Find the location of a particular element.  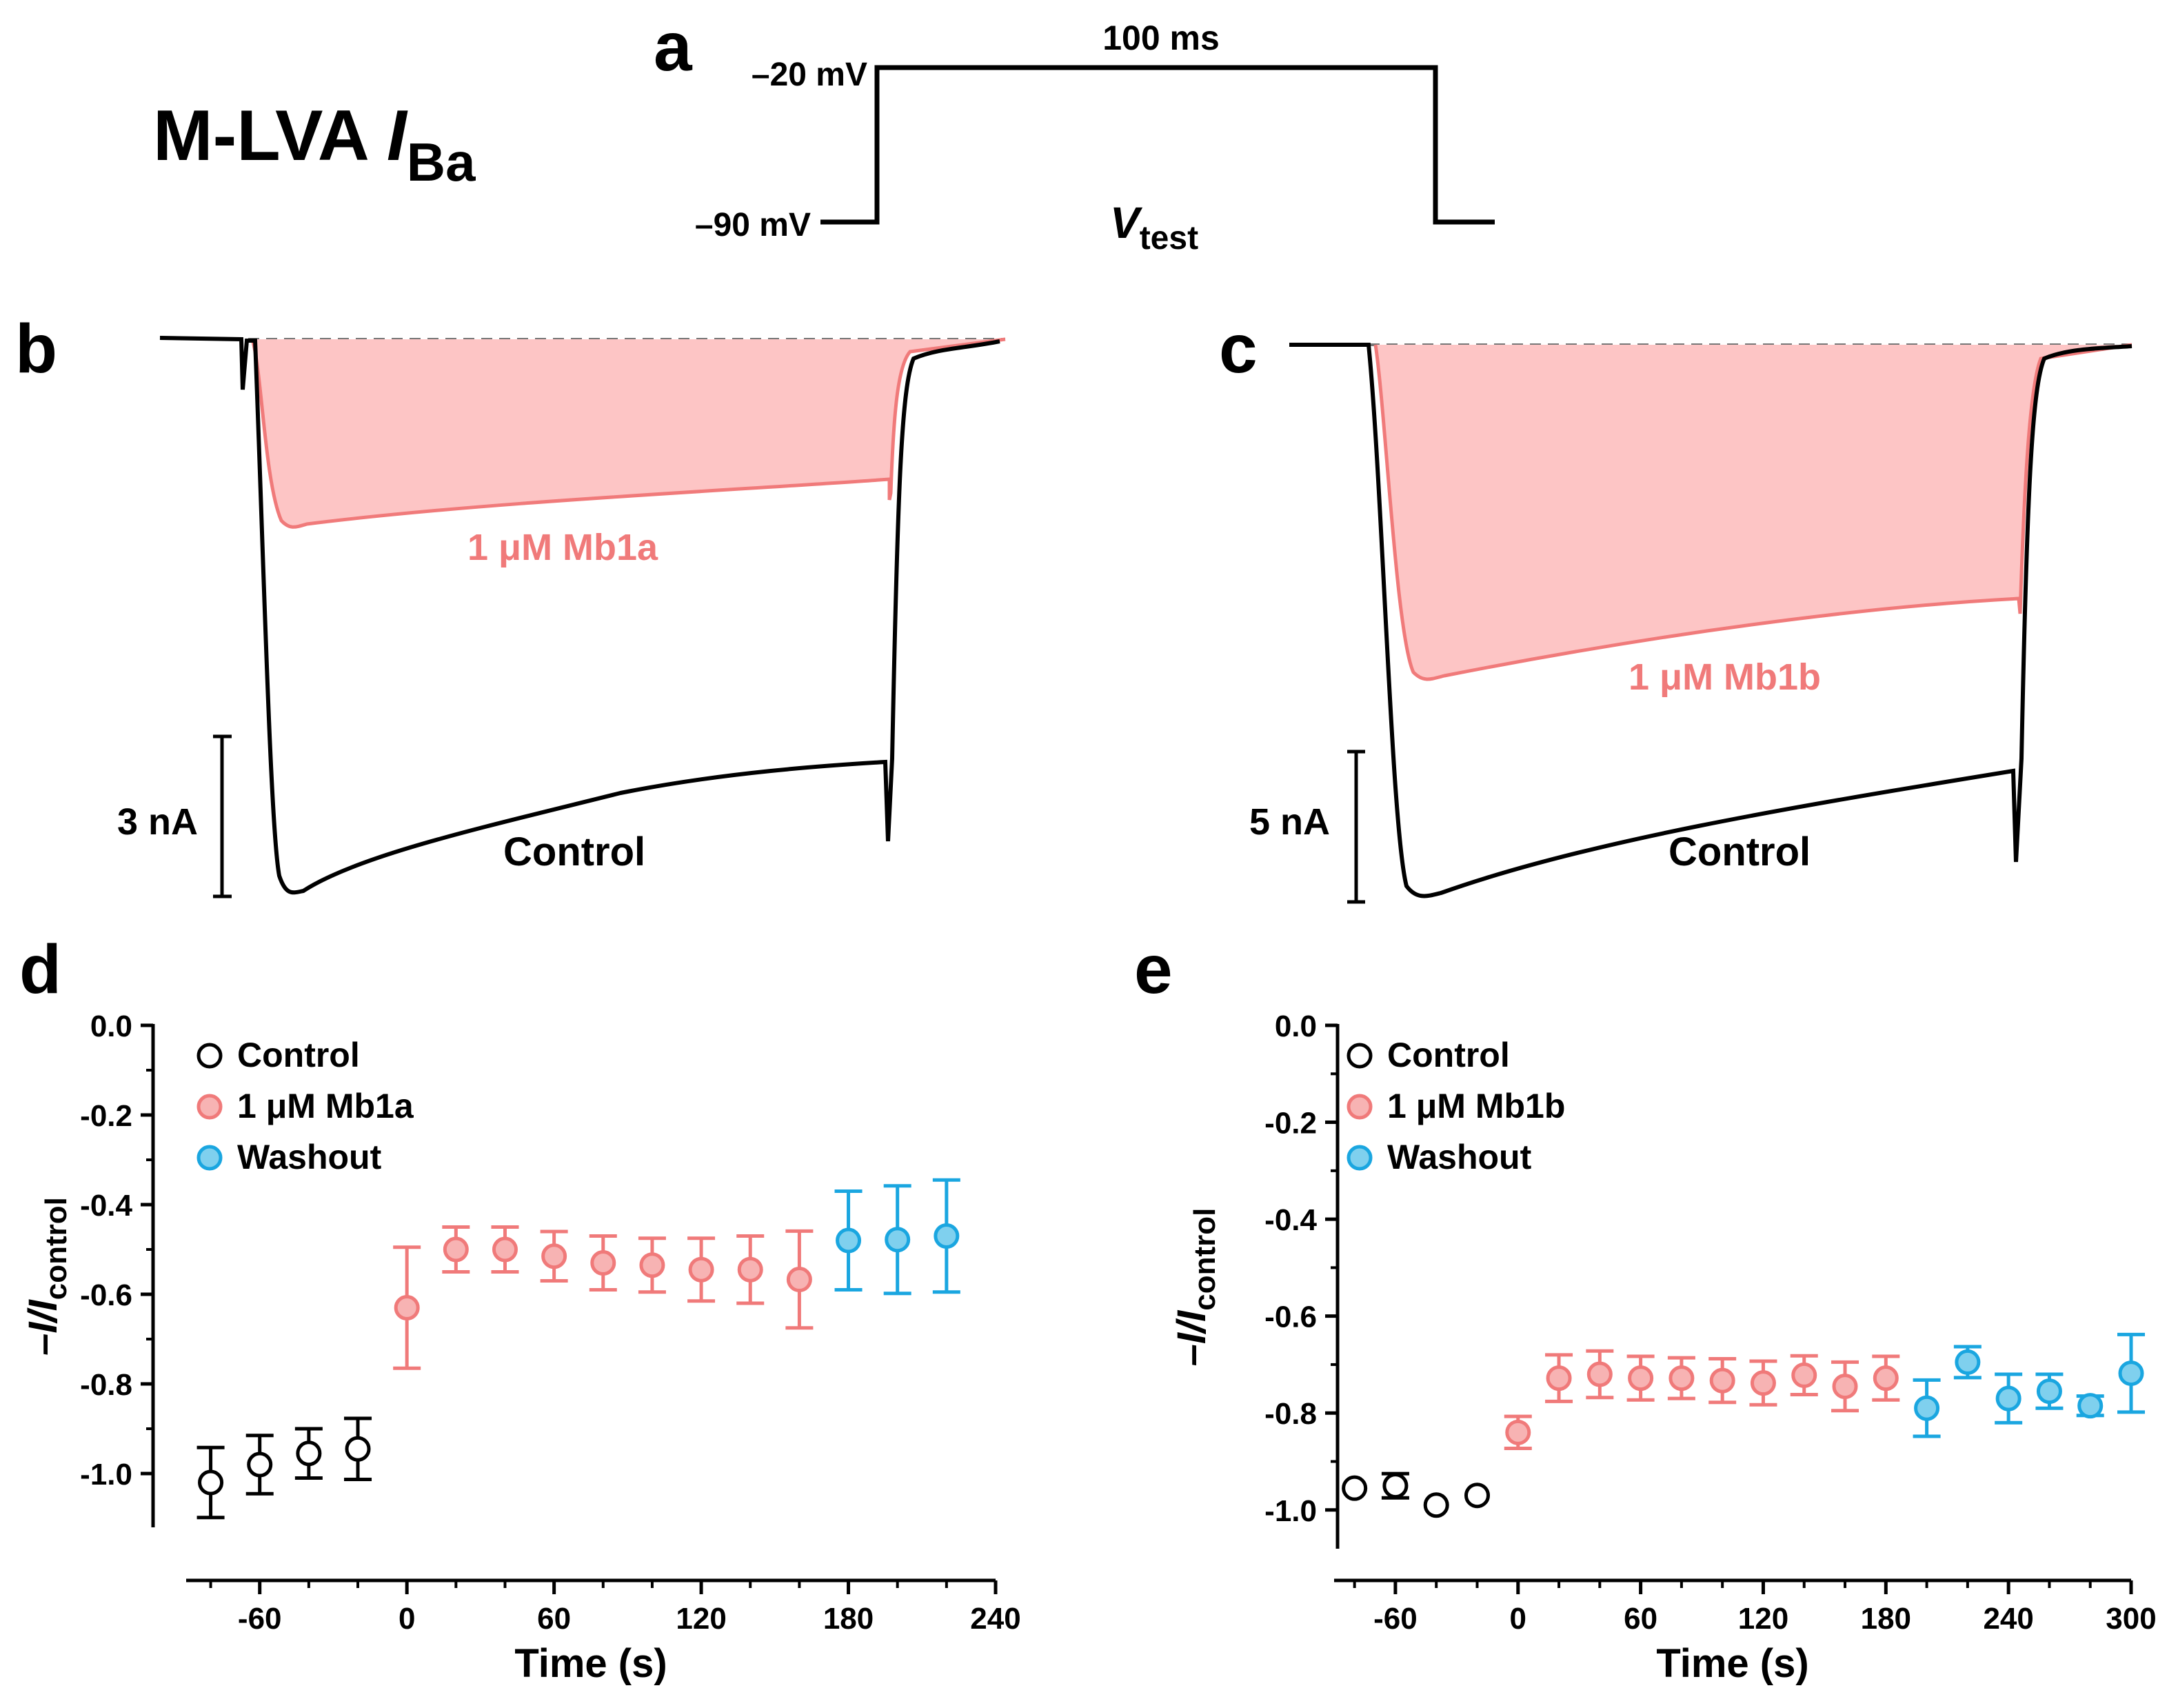

vtest-label: Vtest is located at coordinates (1154, 227).